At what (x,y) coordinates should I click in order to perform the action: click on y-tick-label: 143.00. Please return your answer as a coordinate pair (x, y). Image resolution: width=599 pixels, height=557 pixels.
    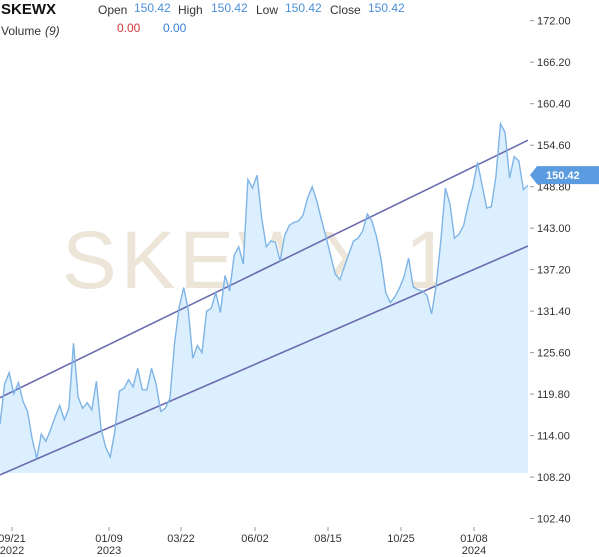
    Looking at the image, I should click on (554, 229).